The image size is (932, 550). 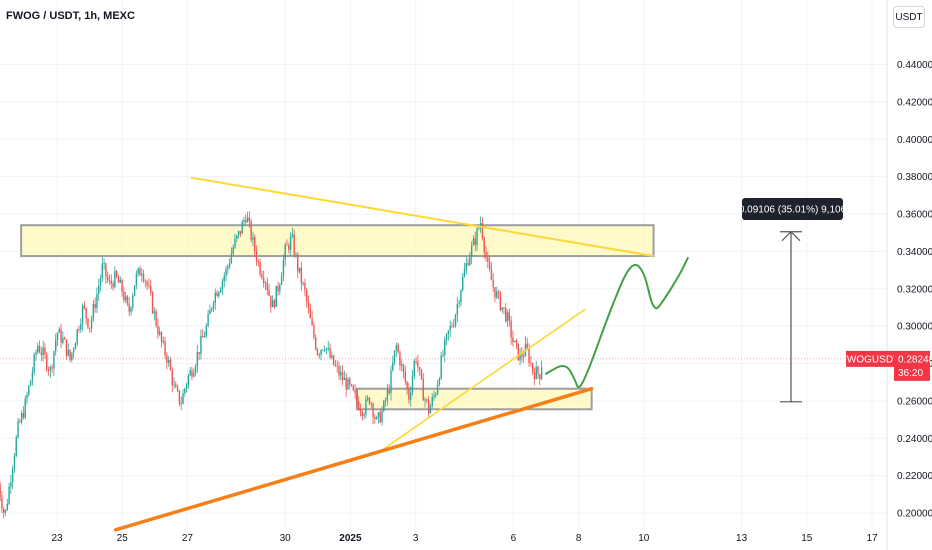 I want to click on y-tick-label: 0.44000, so click(x=914, y=65).